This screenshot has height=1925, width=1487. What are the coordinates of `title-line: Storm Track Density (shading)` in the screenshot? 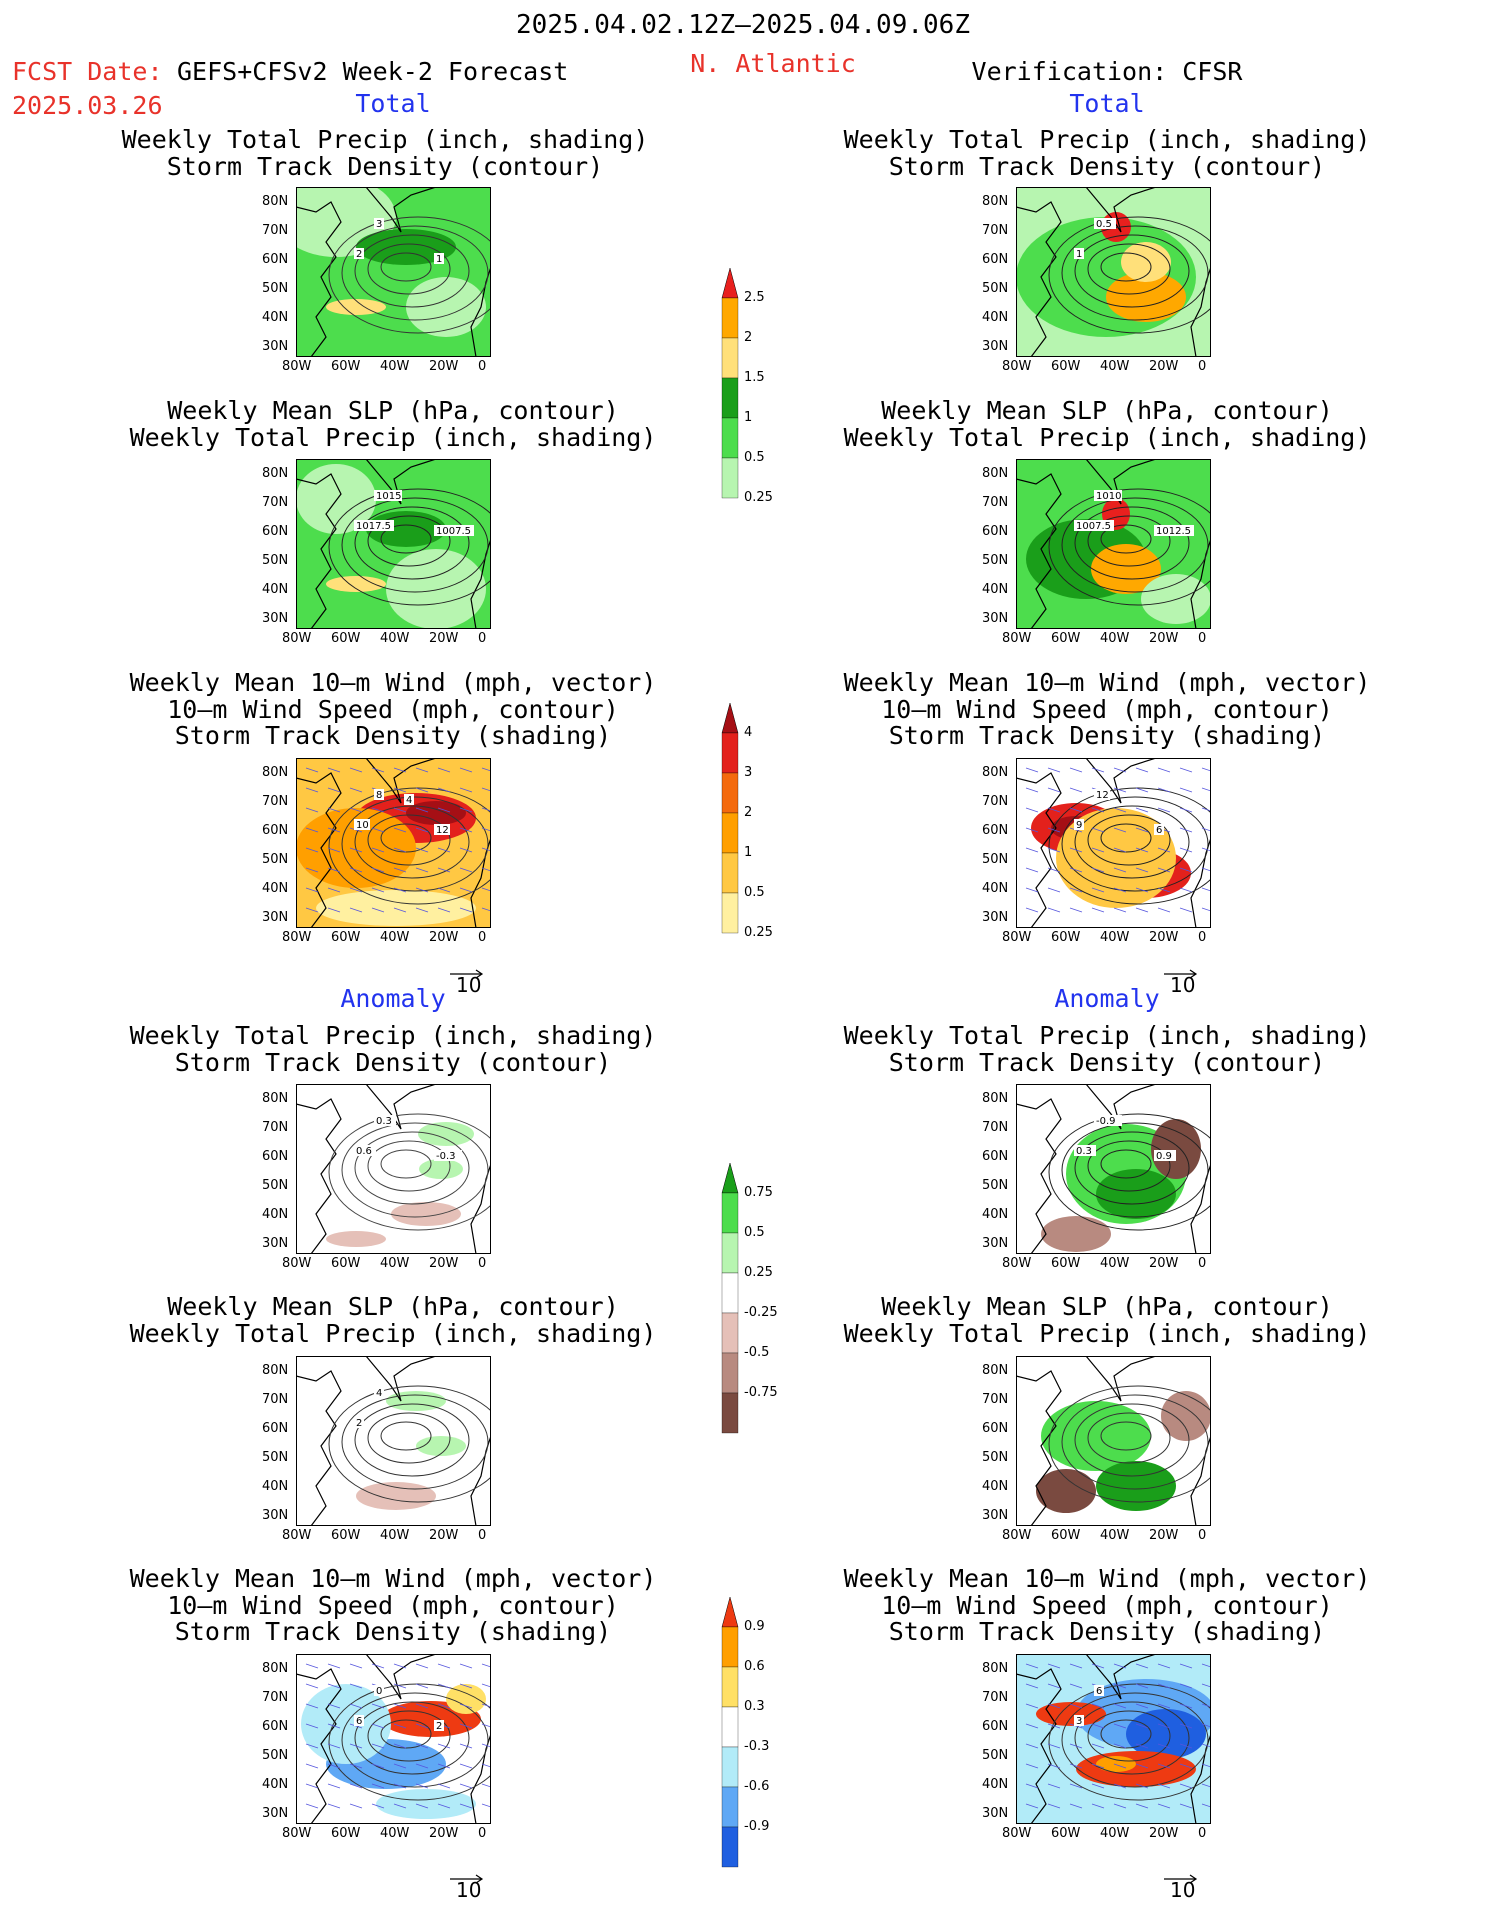 It's located at (1107, 735).